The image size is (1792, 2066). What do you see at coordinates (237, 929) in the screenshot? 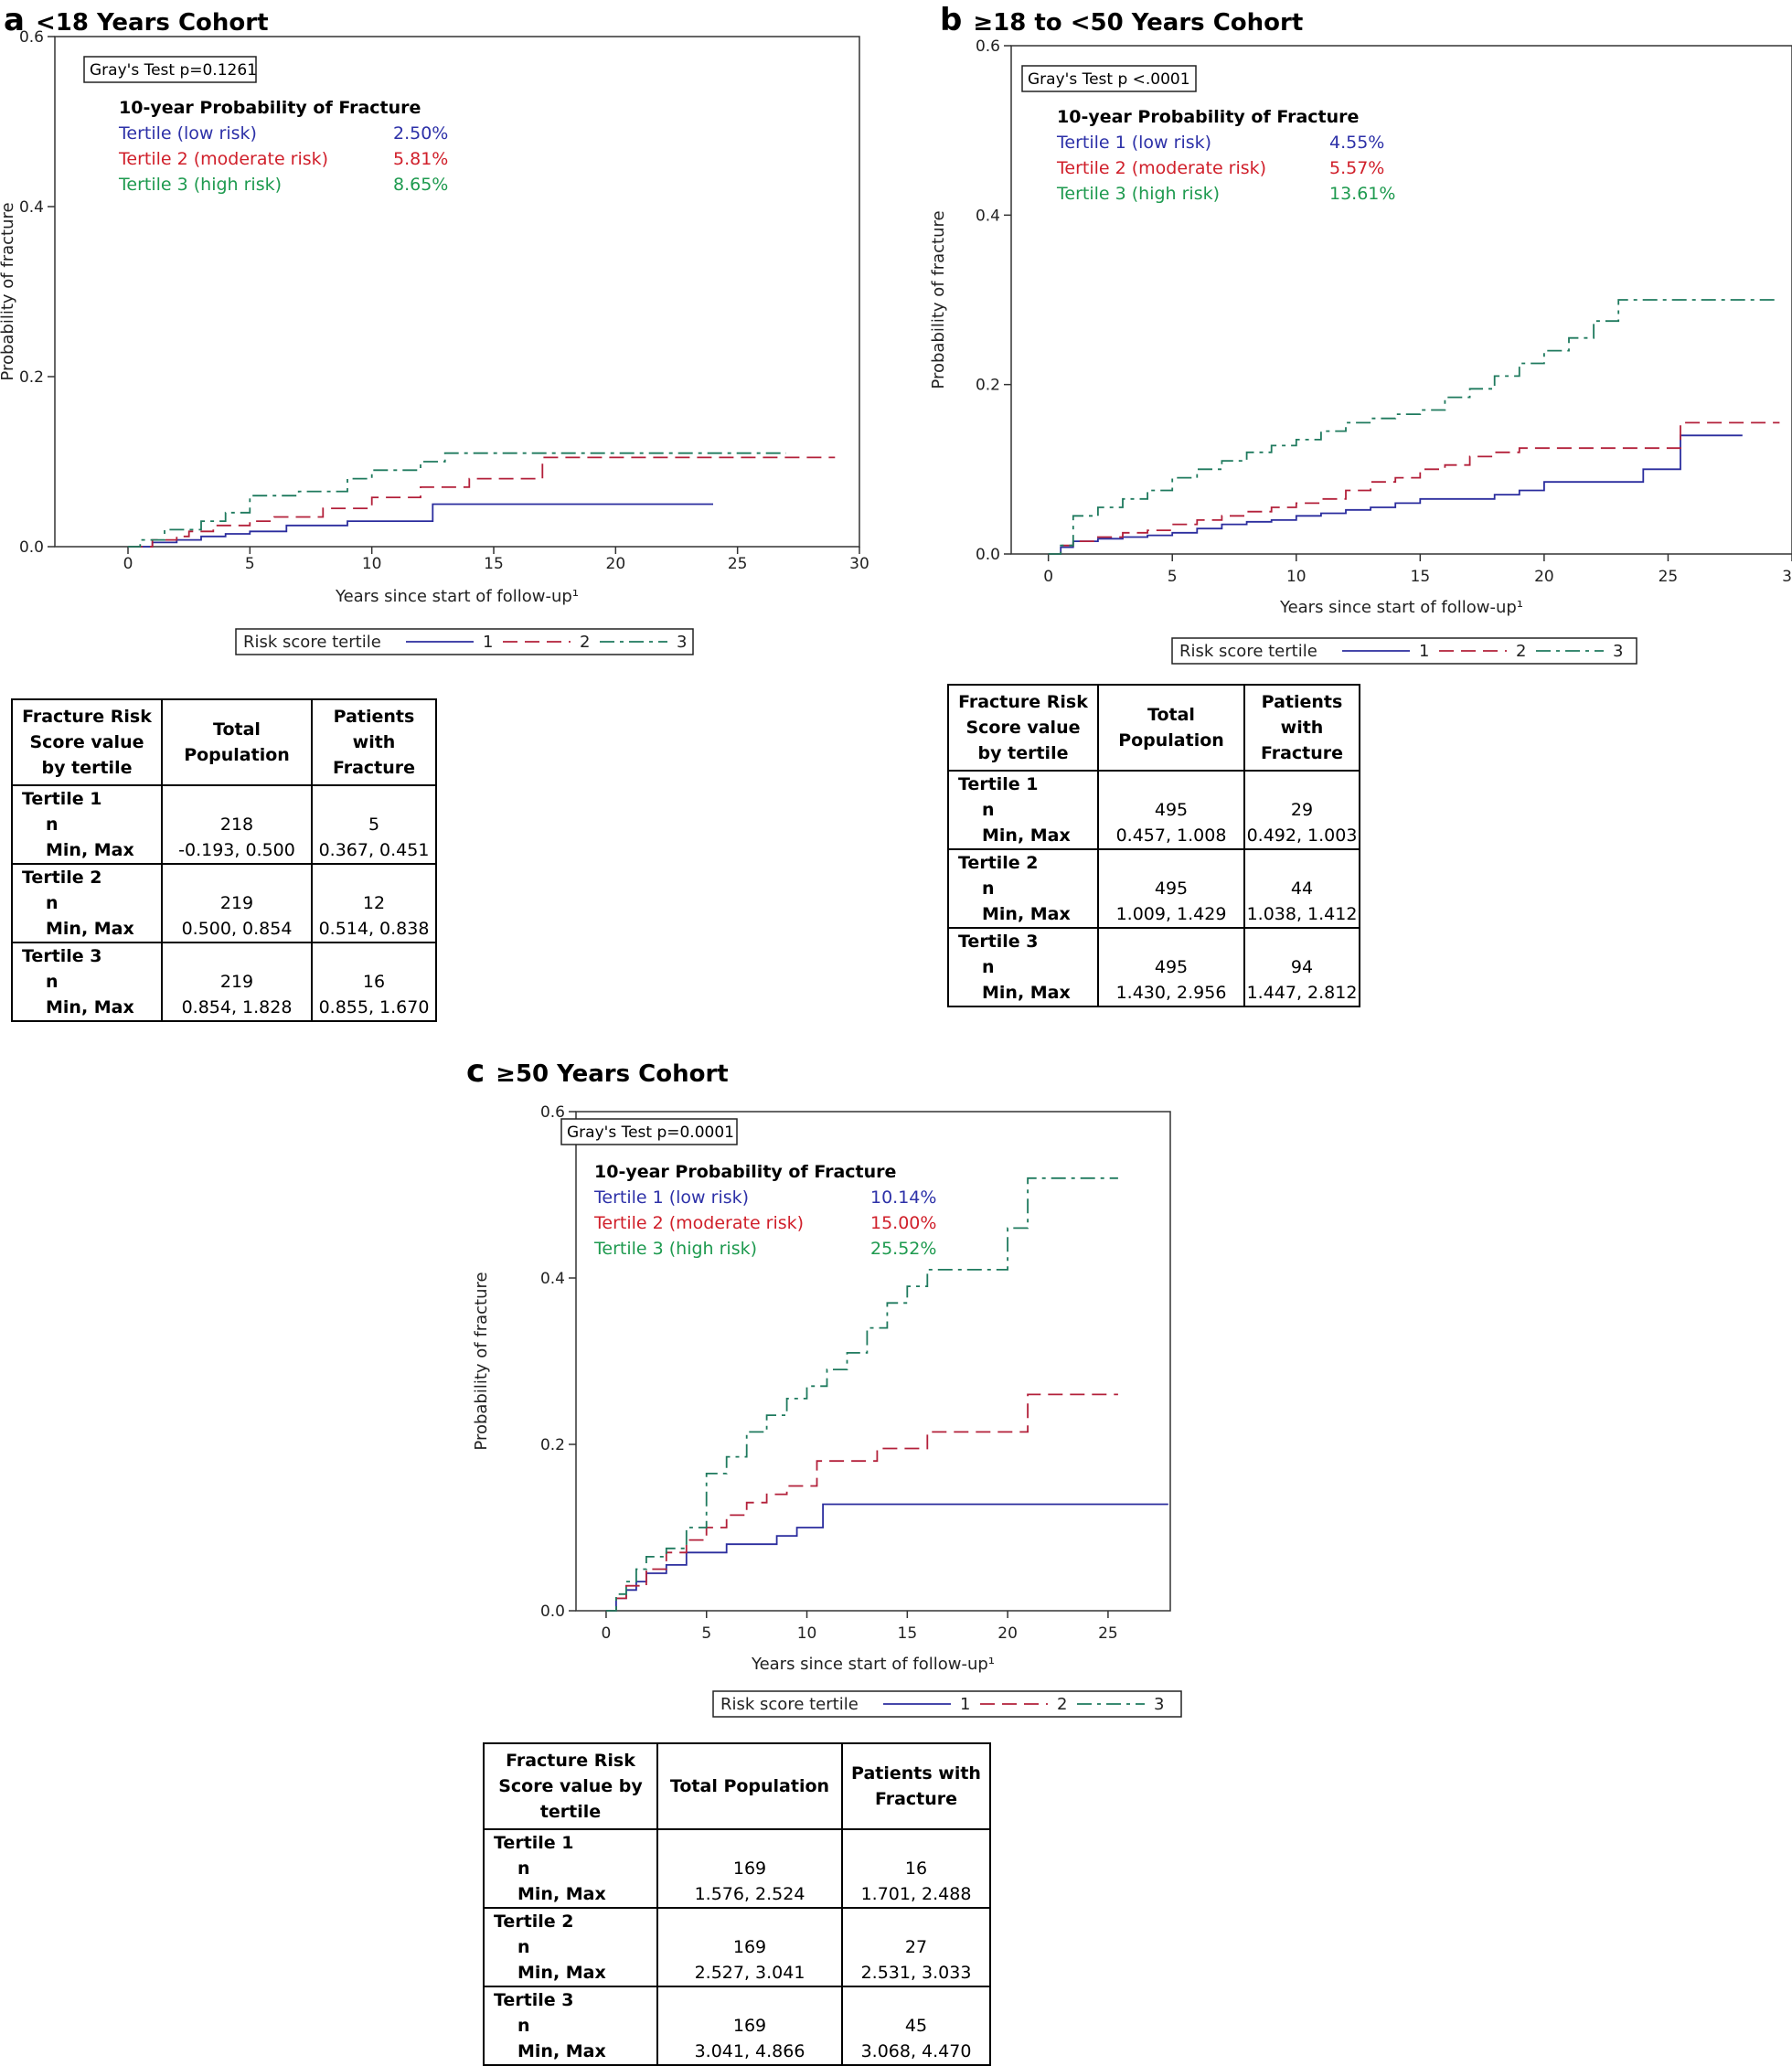
I see `total-minmax: 0.500, 0.854` at bounding box center [237, 929].